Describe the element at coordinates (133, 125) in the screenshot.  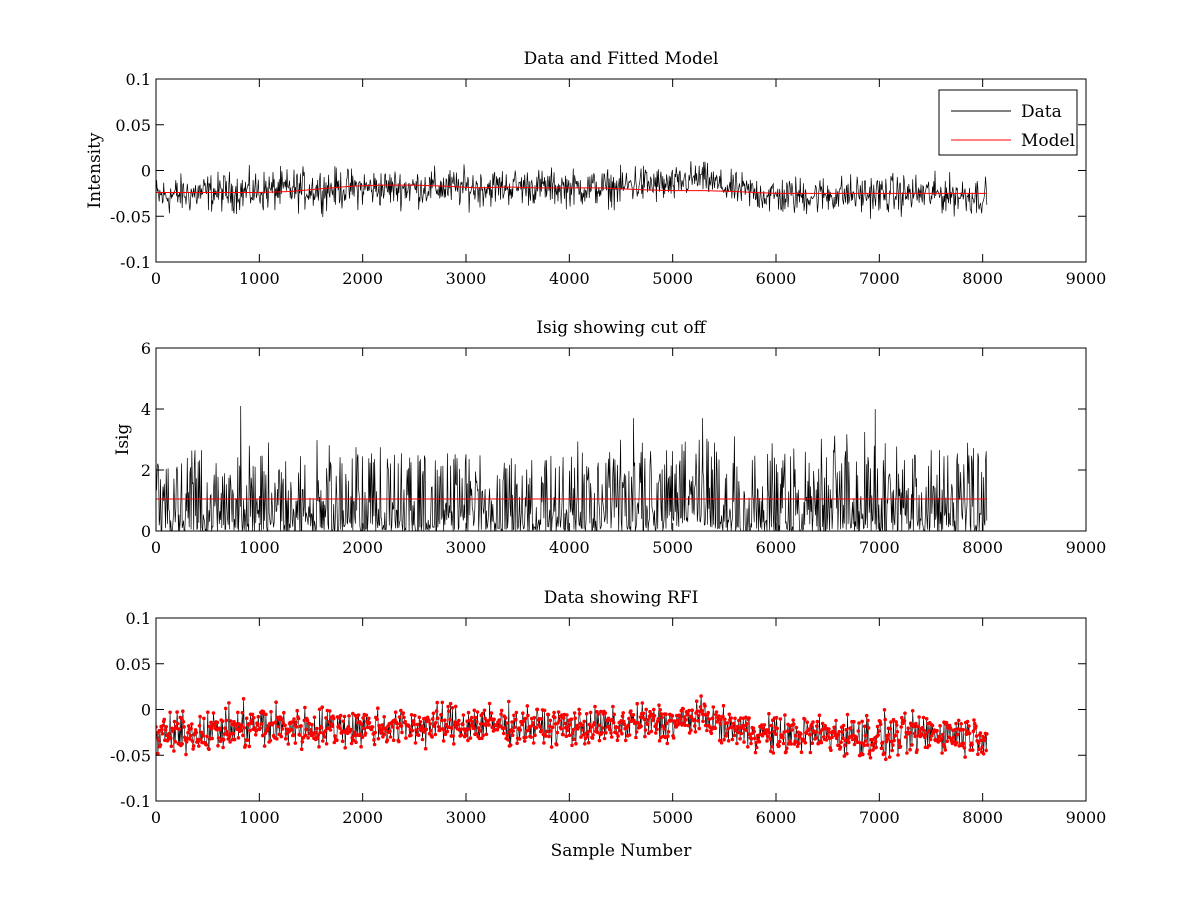
I see `y-tick-label: 0.05` at that location.